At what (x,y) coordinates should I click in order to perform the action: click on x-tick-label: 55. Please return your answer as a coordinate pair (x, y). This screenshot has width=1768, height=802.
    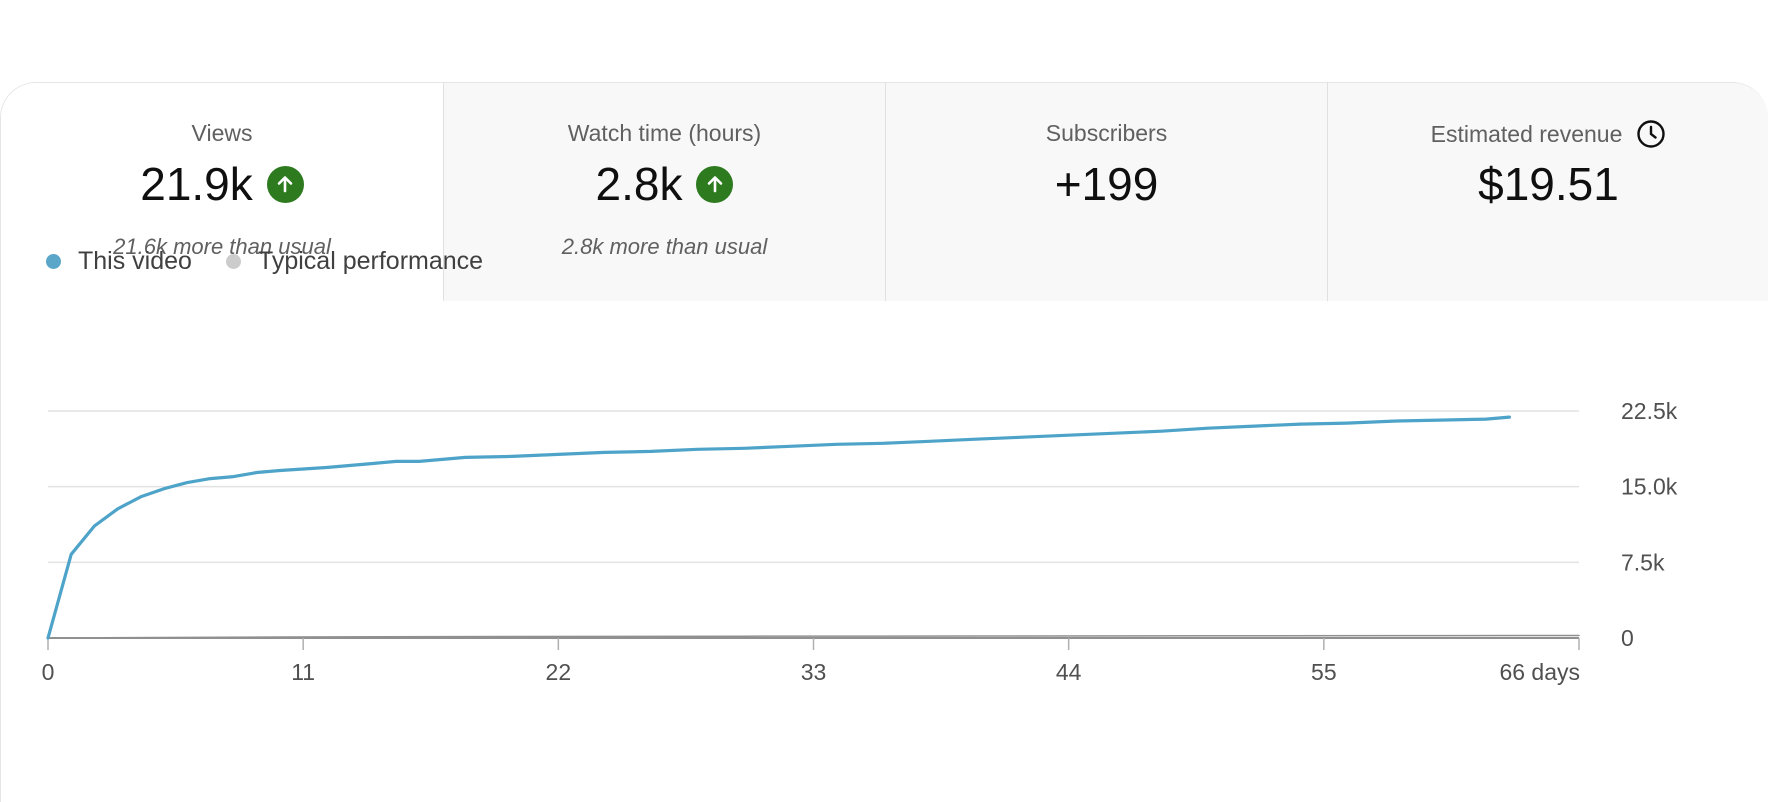
    Looking at the image, I should click on (1324, 672).